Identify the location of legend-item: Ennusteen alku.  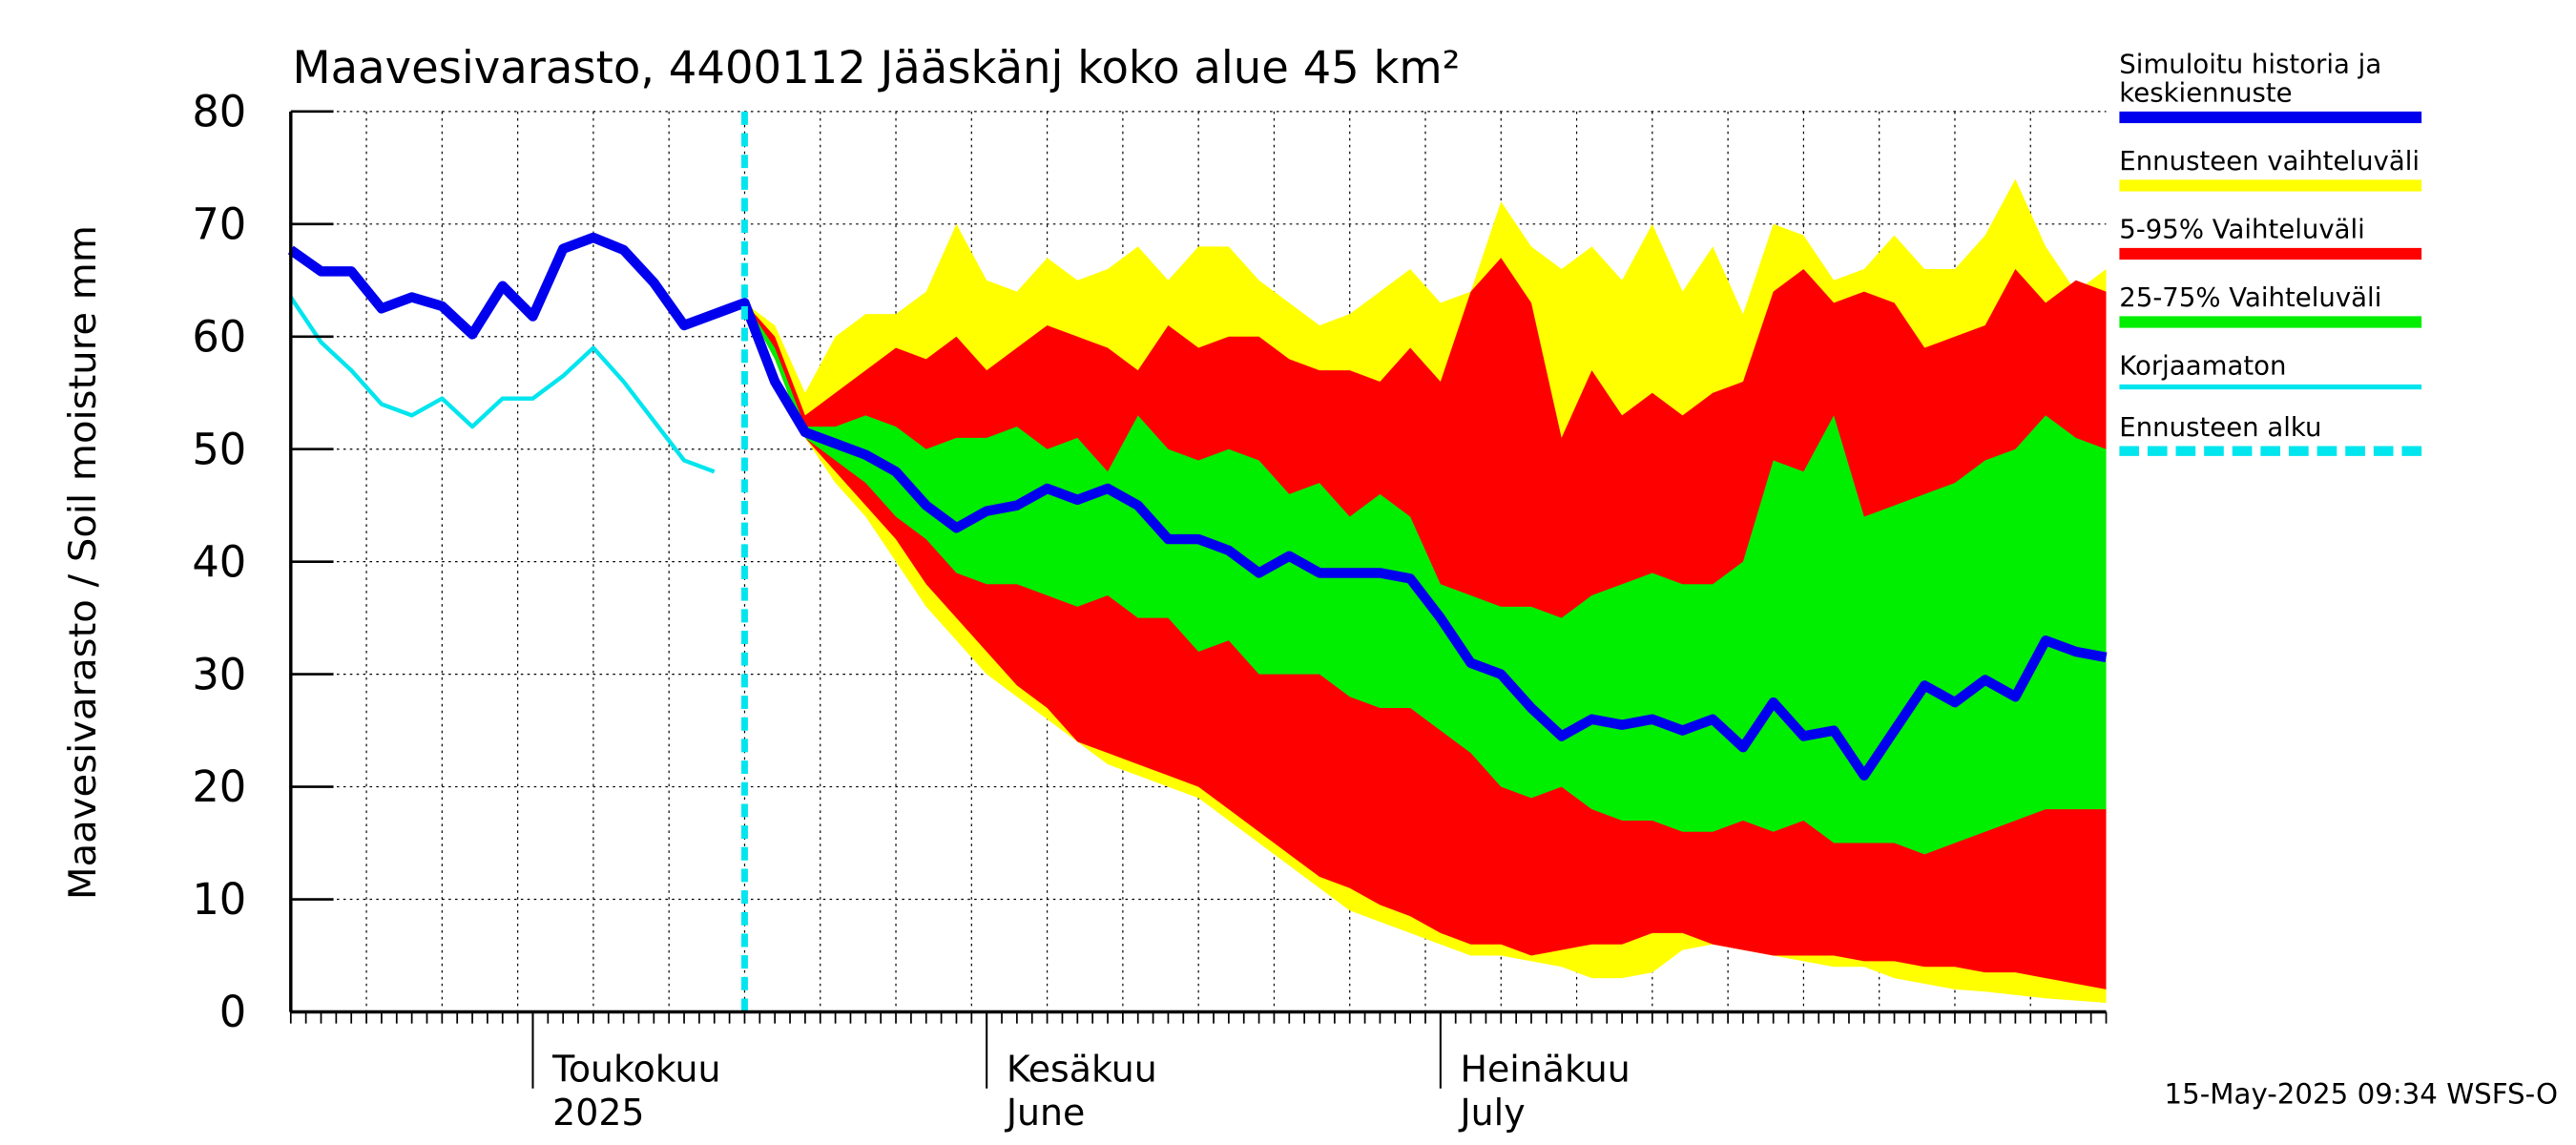
(2341, 434).